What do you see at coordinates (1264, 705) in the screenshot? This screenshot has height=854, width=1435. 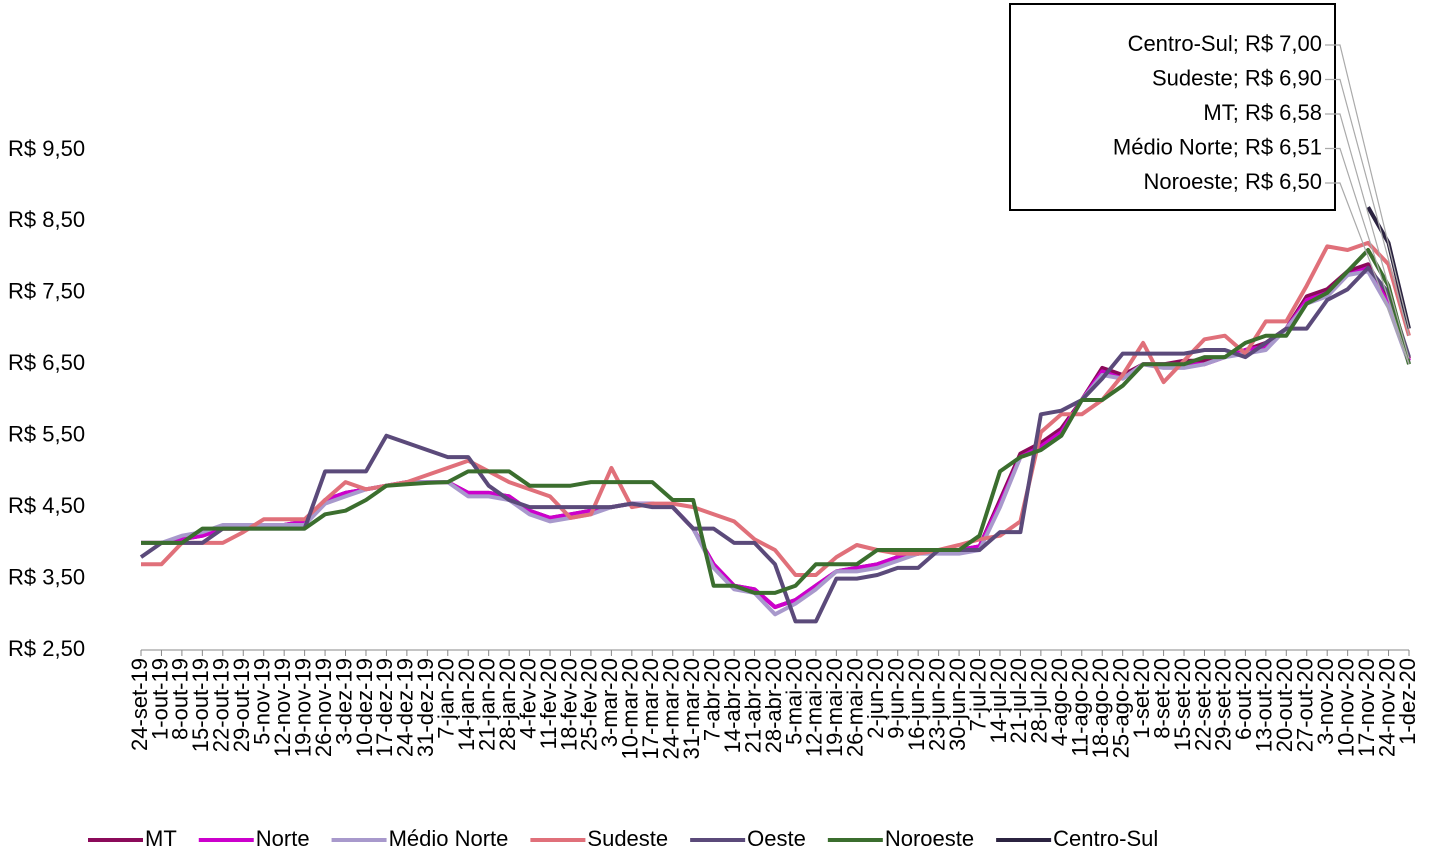 I see `x-tick-label: 13-out-20` at bounding box center [1264, 705].